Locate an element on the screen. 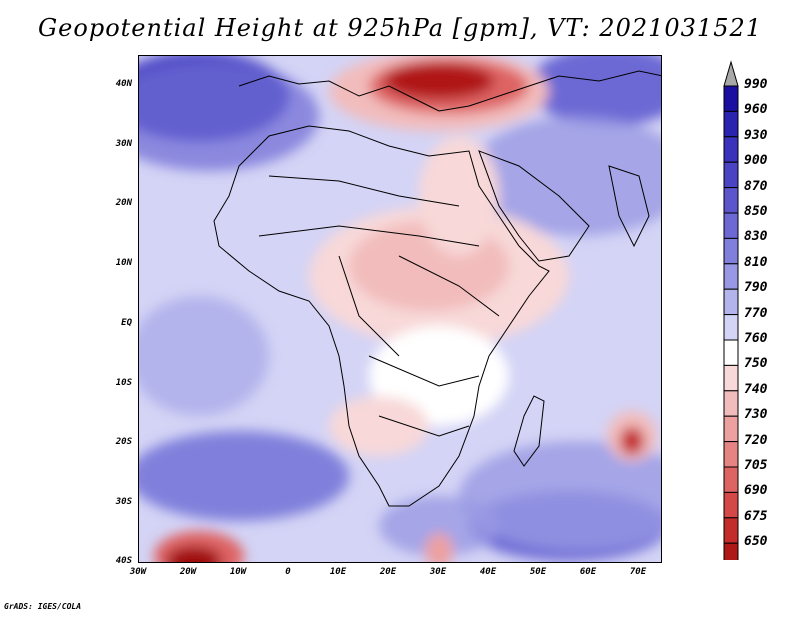  colorbar-level-label: 720 is located at coordinates (756, 440).